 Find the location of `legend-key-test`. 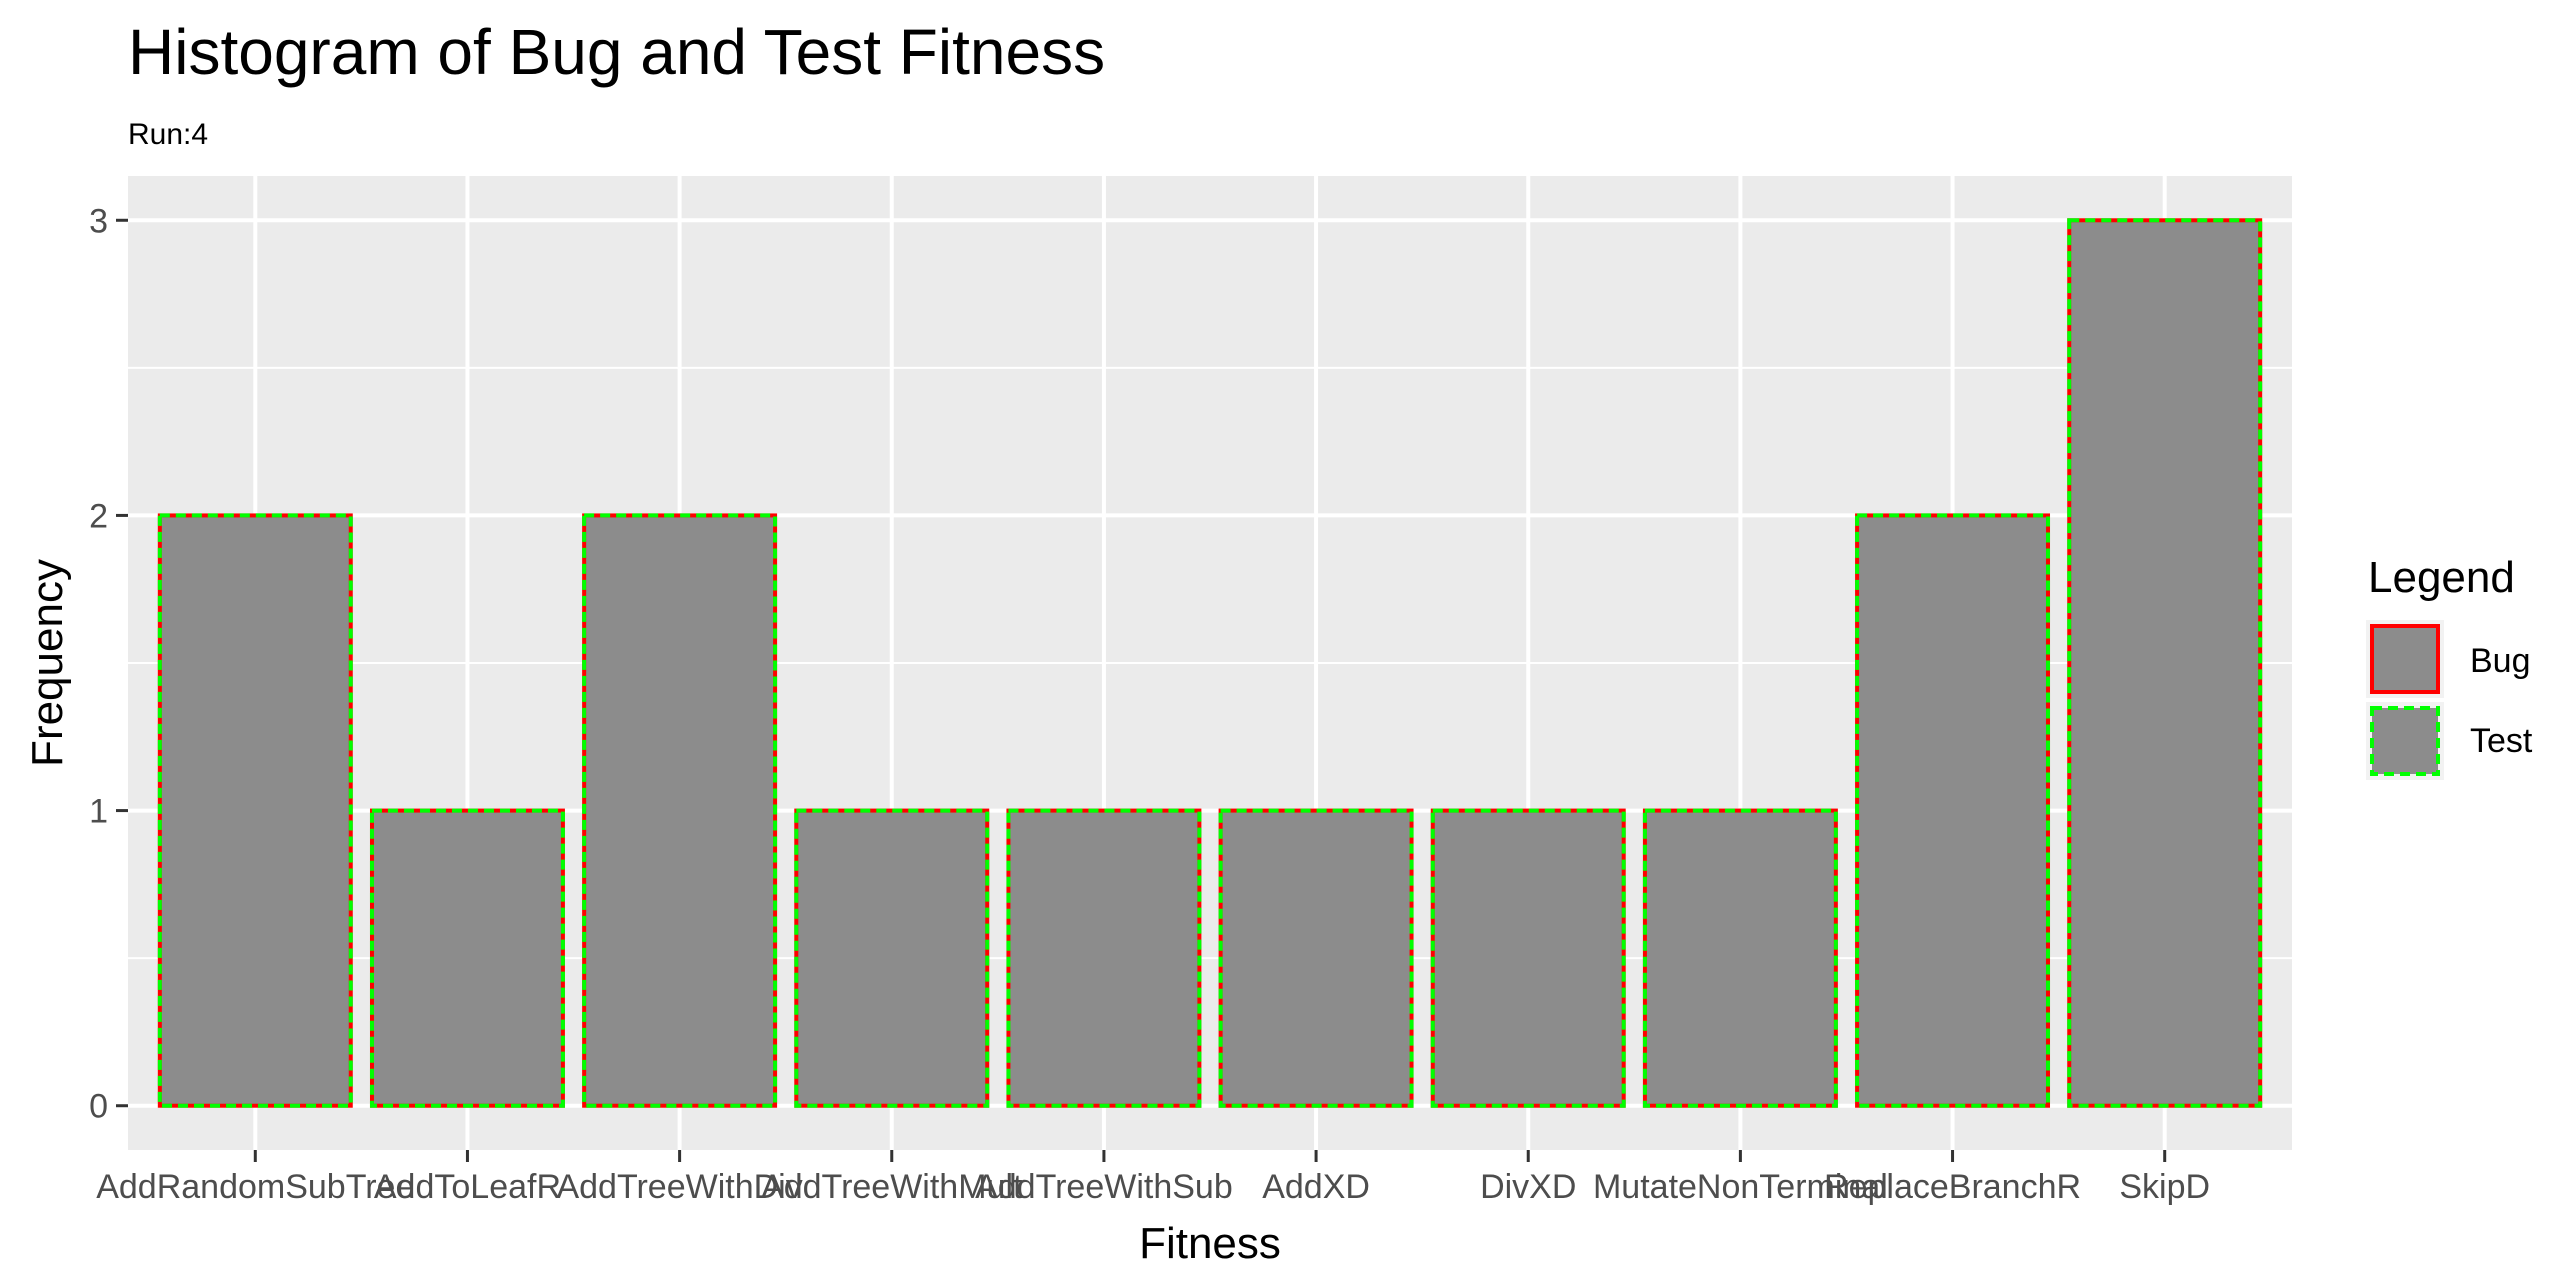

legend-key-test is located at coordinates (2405, 741).